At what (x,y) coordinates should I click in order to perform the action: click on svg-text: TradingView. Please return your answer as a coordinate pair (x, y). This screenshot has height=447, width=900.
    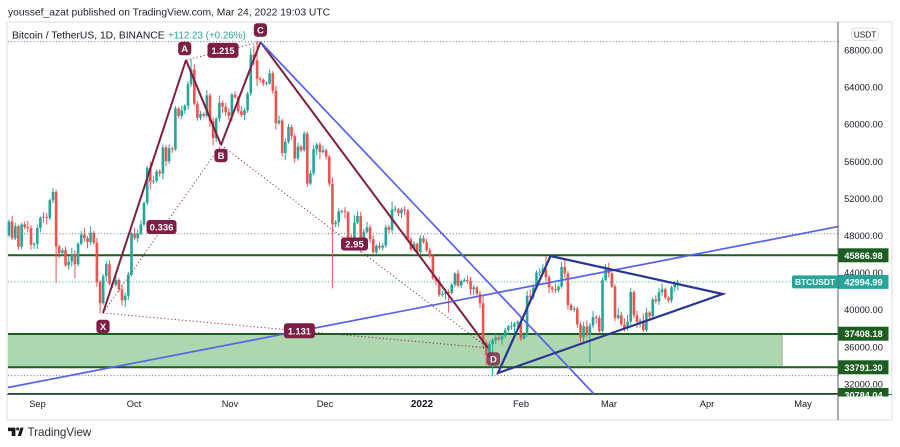
    Looking at the image, I should click on (60, 432).